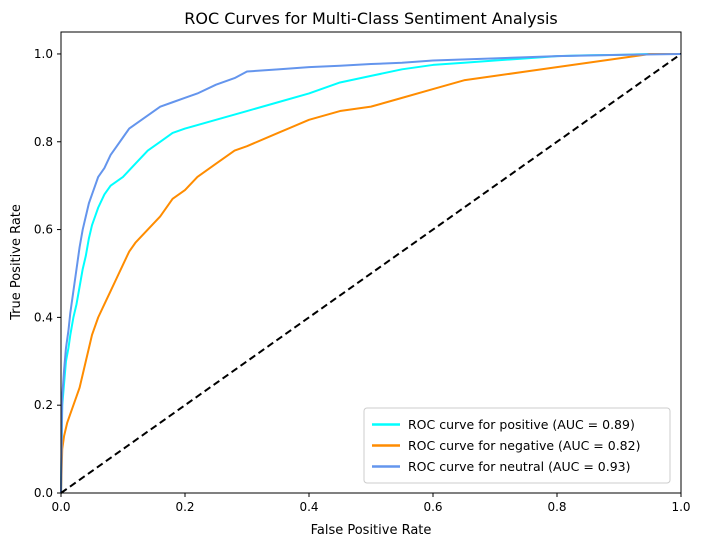 The width and height of the screenshot is (702, 551). I want to click on x-tick-label: 0.6, so click(432, 507).